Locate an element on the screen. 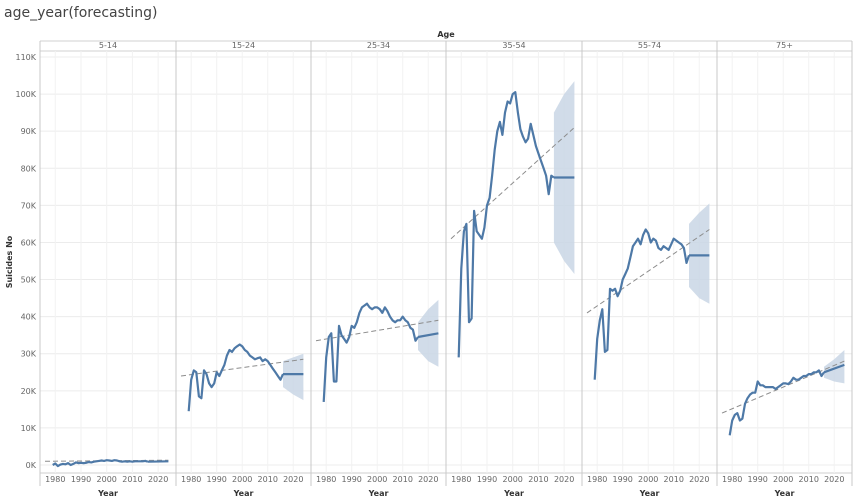  y-tick-label: 60K is located at coordinates (29, 242).